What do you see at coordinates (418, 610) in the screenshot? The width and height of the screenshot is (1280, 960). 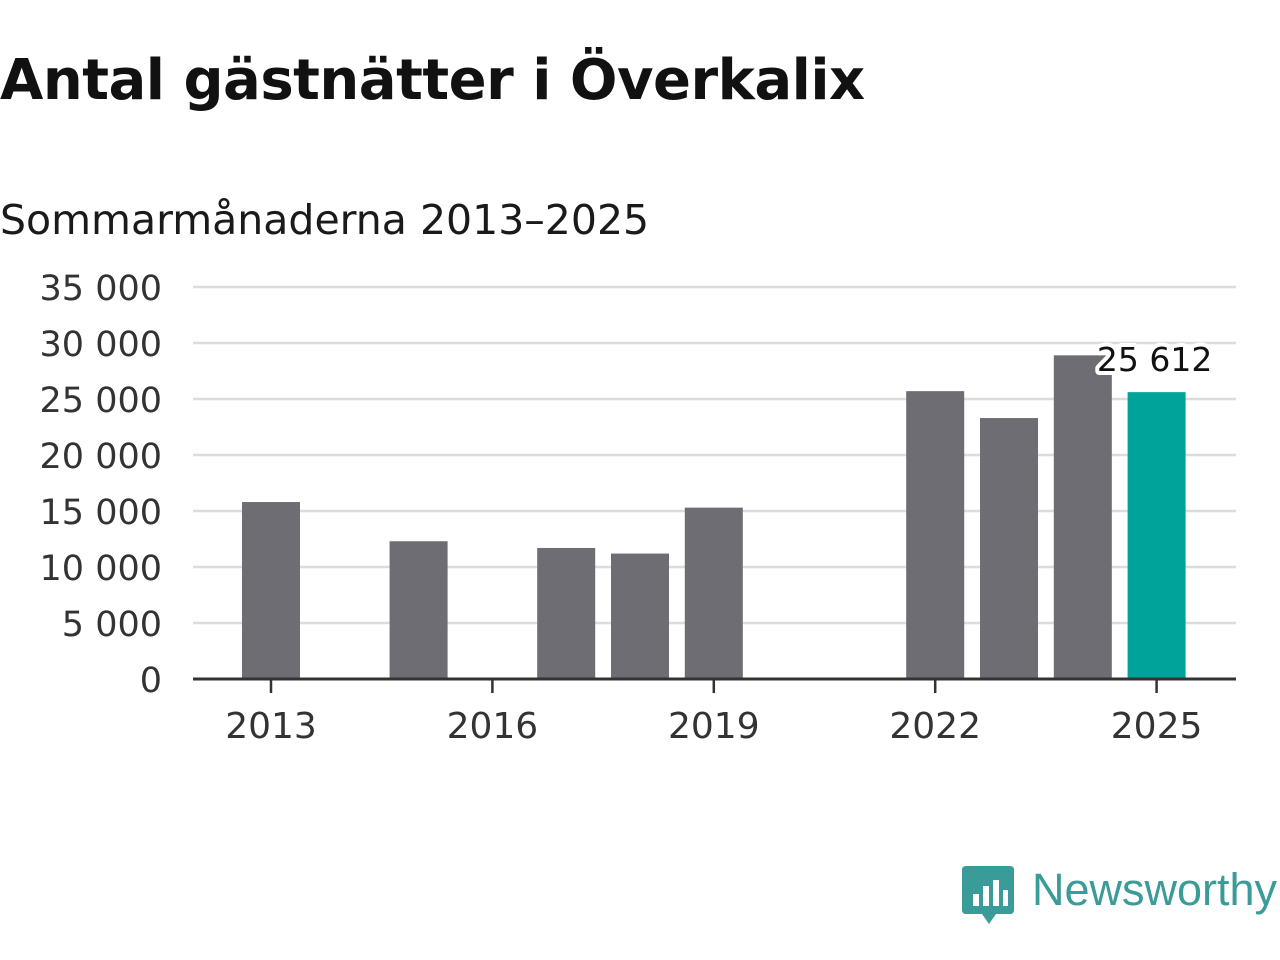 I see `bar-2015` at bounding box center [418, 610].